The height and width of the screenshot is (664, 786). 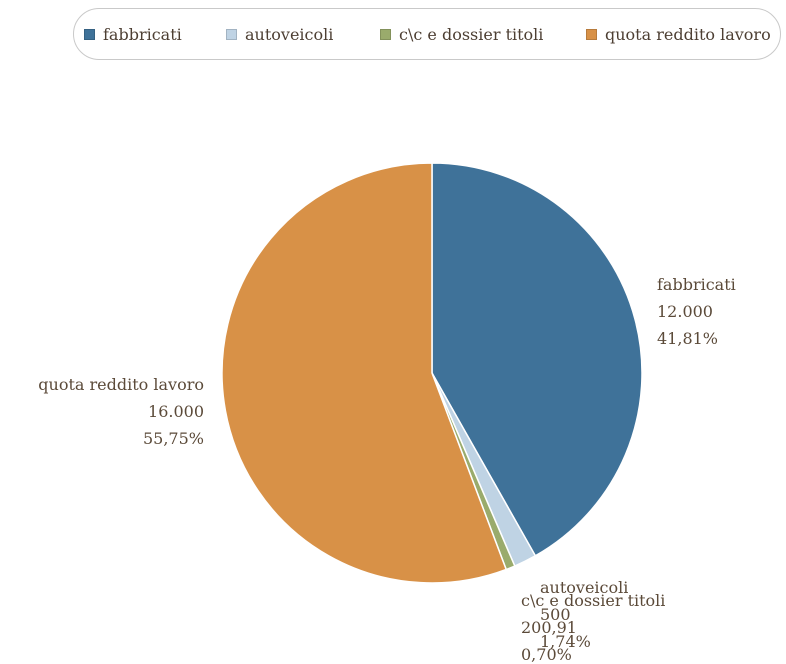 What do you see at coordinates (471, 34) in the screenshot?
I see `legend-label-cc-dossier: c\c e dossier titoli` at bounding box center [471, 34].